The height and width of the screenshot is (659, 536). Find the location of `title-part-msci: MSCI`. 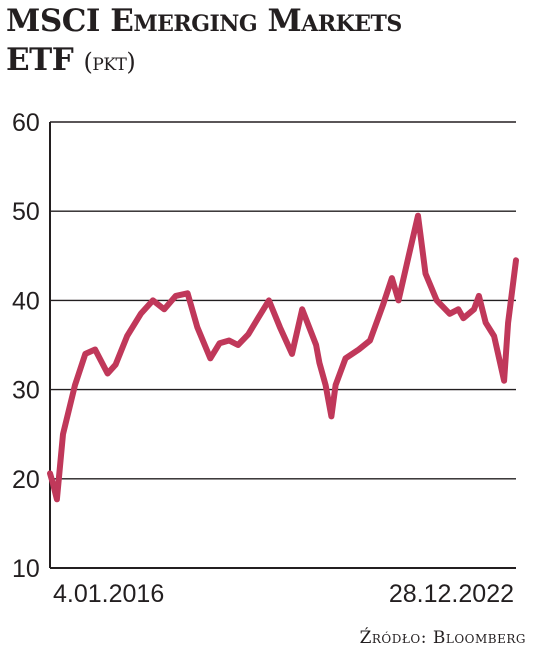

title-part-msci: MSCI is located at coordinates (53, 21).